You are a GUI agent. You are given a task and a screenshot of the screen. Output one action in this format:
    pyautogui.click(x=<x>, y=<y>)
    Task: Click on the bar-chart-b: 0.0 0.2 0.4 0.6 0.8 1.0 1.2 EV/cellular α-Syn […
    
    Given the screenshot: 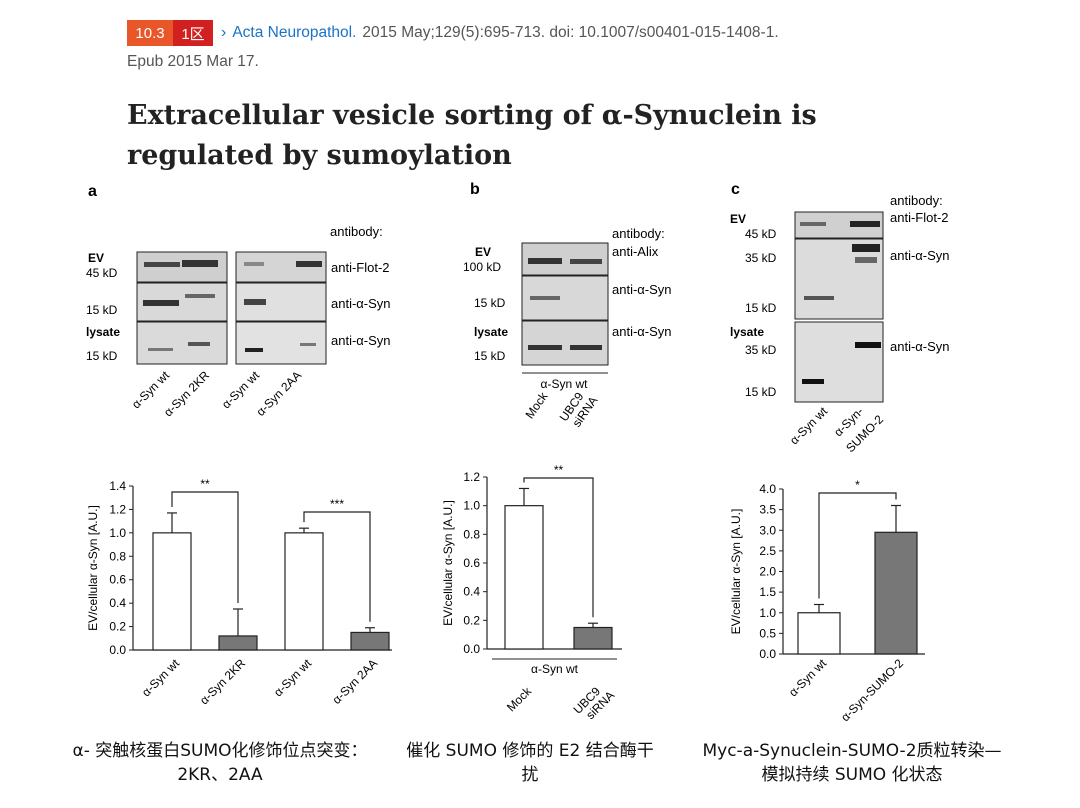 What is the action you would take?
    pyautogui.click(x=531, y=592)
    